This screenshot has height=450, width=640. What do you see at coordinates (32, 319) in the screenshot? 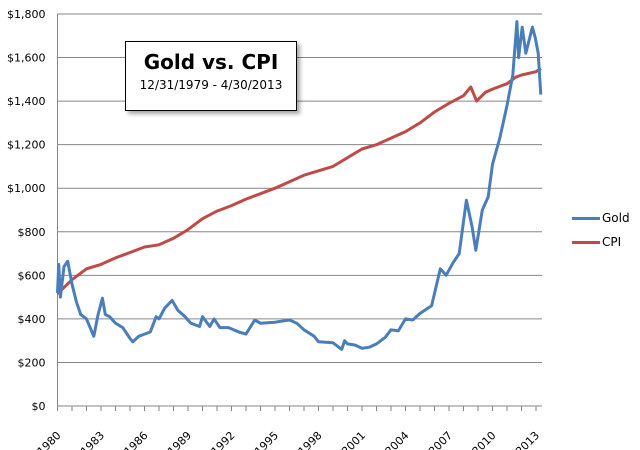
I see `y-tick-label: $400` at bounding box center [32, 319].